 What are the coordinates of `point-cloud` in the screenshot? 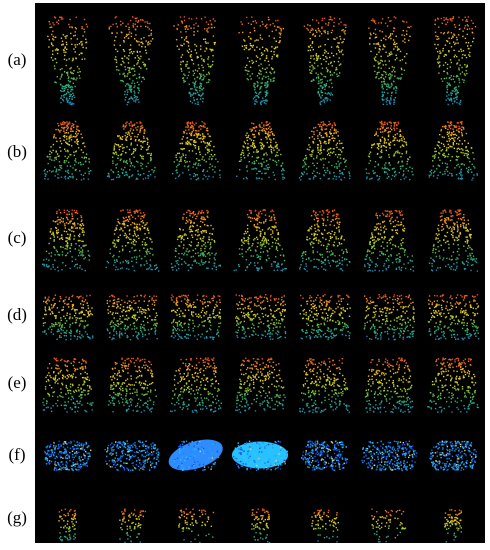 It's located at (389, 241).